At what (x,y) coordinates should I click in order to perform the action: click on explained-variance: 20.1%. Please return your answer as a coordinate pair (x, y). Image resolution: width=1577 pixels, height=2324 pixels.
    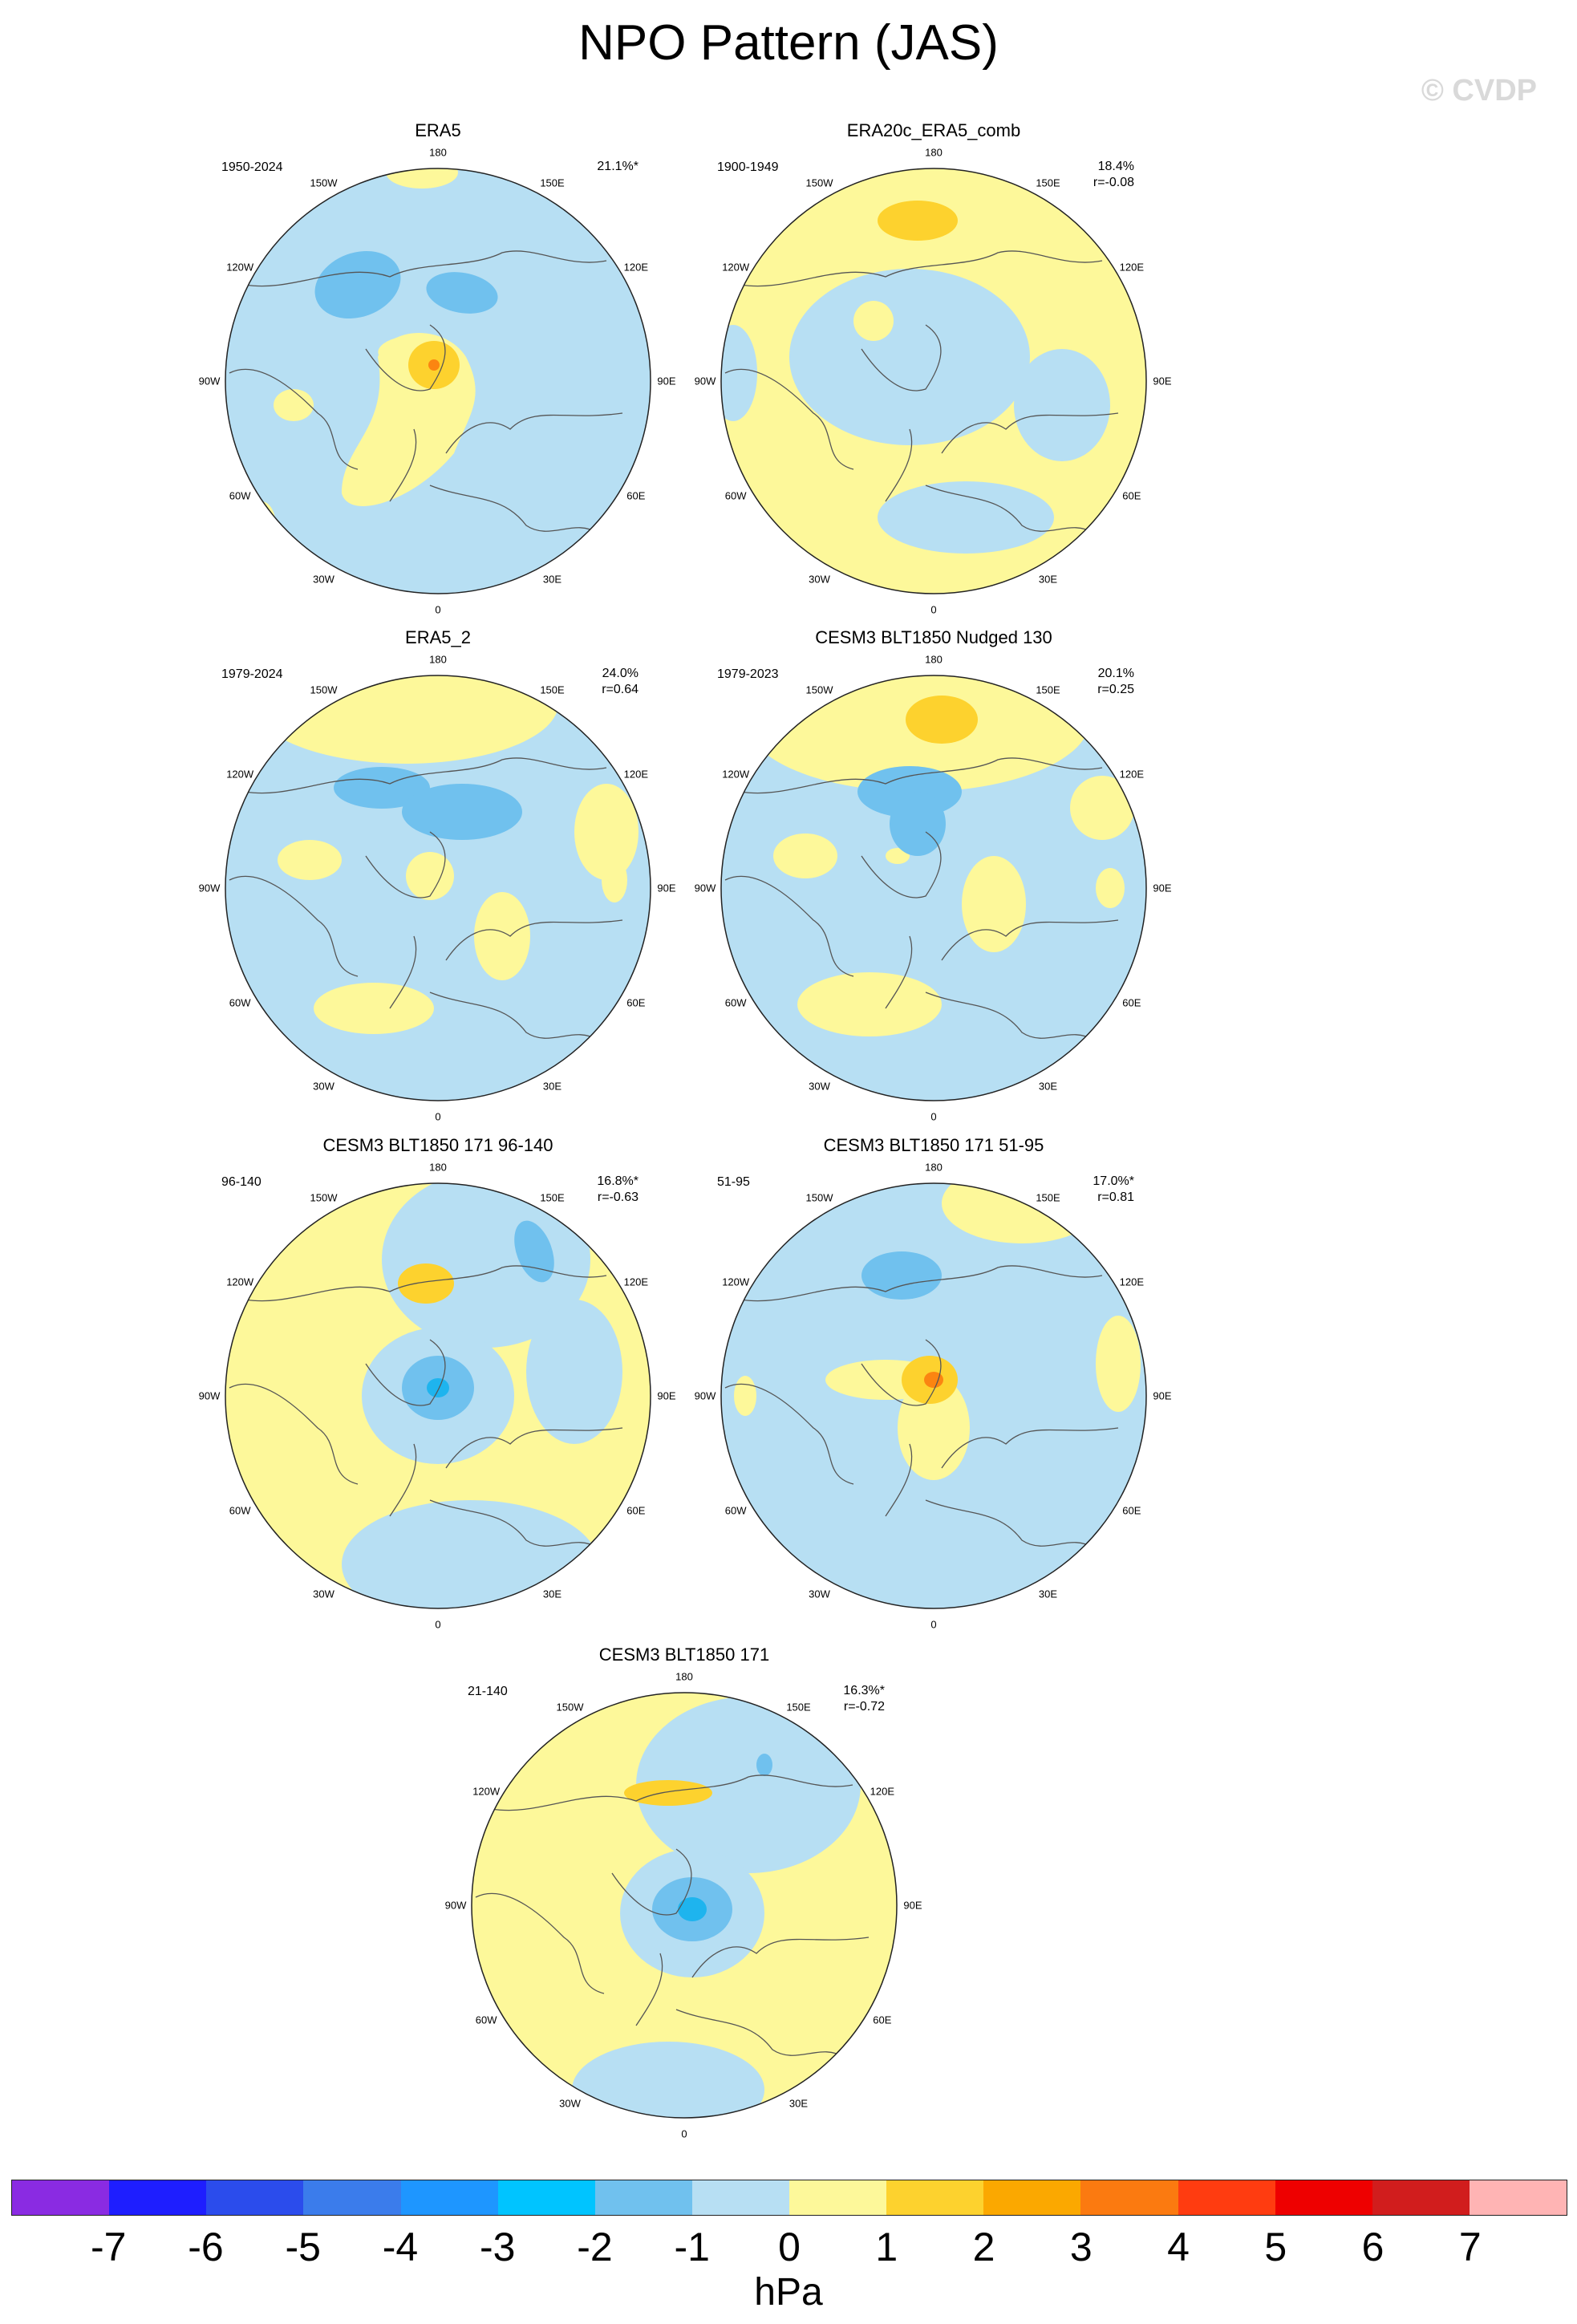
    Looking at the image, I should click on (1115, 673).